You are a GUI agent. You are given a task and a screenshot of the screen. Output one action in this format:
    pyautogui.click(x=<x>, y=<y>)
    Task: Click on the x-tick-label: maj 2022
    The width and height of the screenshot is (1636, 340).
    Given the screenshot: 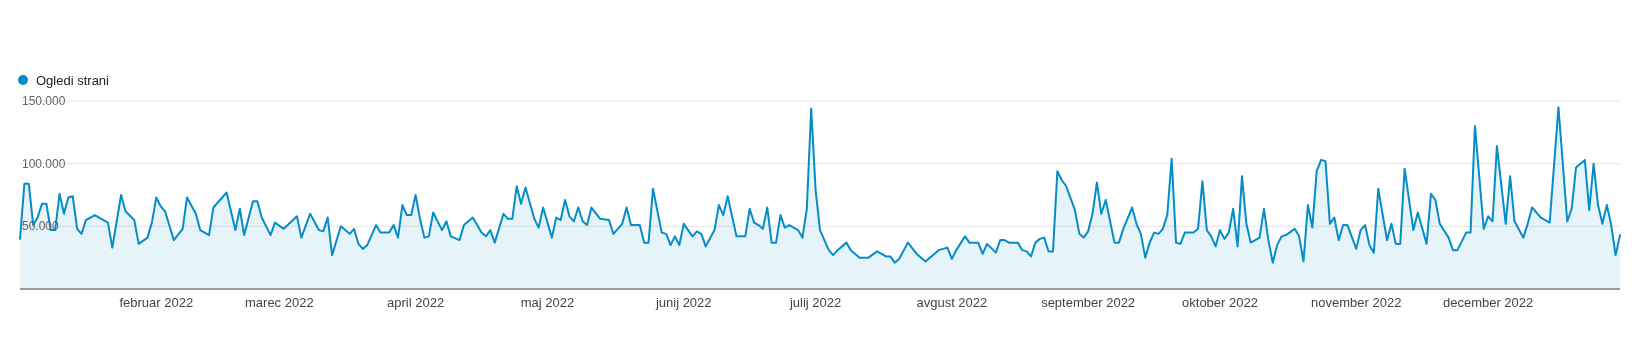 What is the action you would take?
    pyautogui.click(x=547, y=302)
    